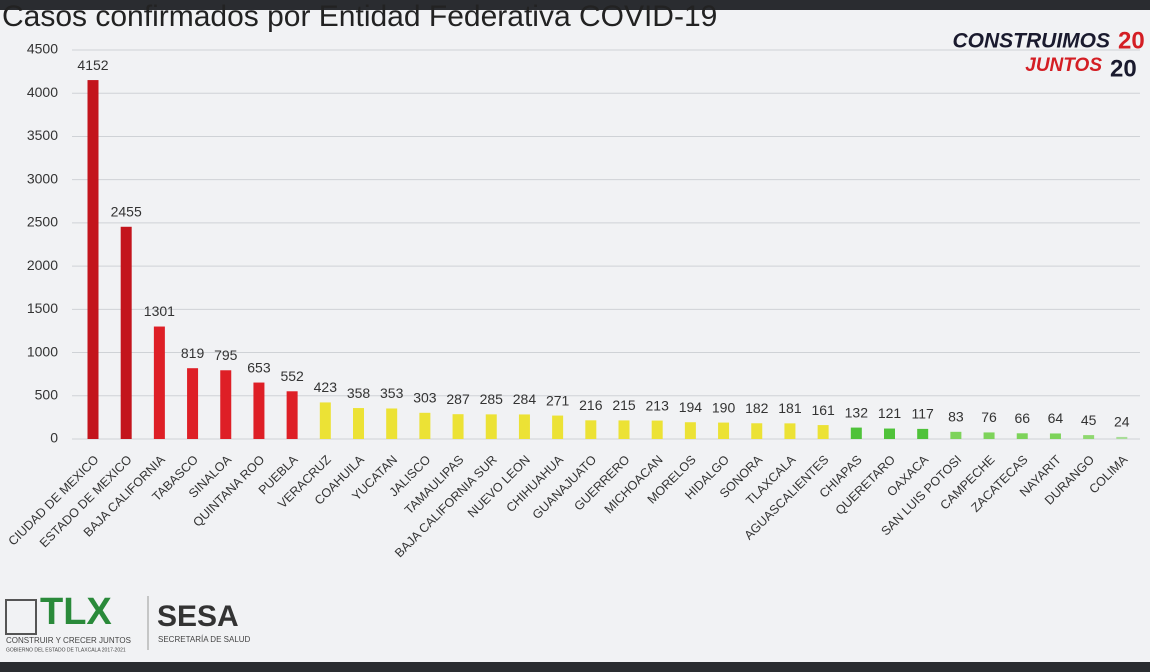  Describe the element at coordinates (21, 617) in the screenshot. I see `logo-emblem` at that location.